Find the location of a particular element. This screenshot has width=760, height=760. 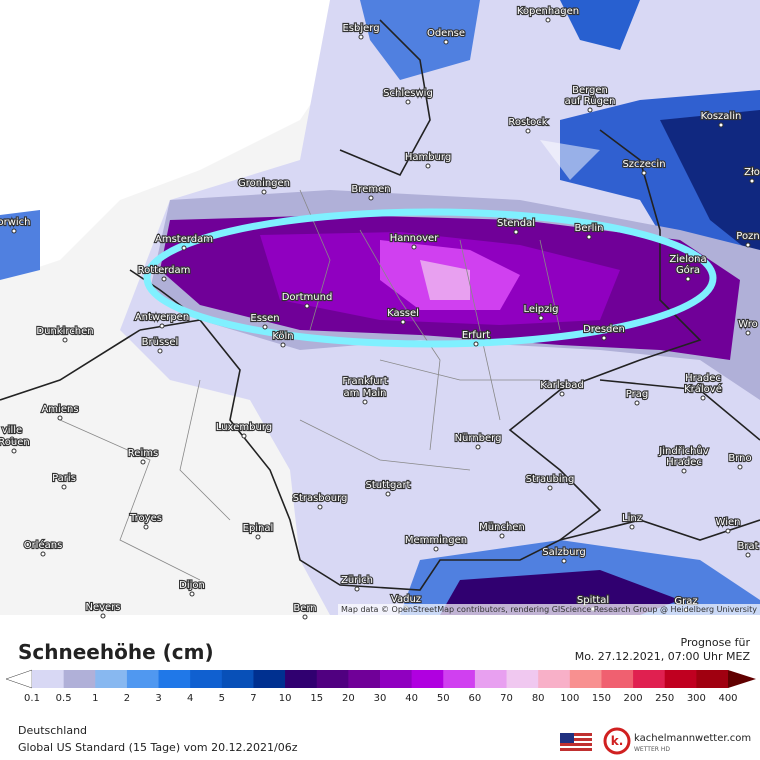

city-label: Góra is located at coordinates (688, 270).